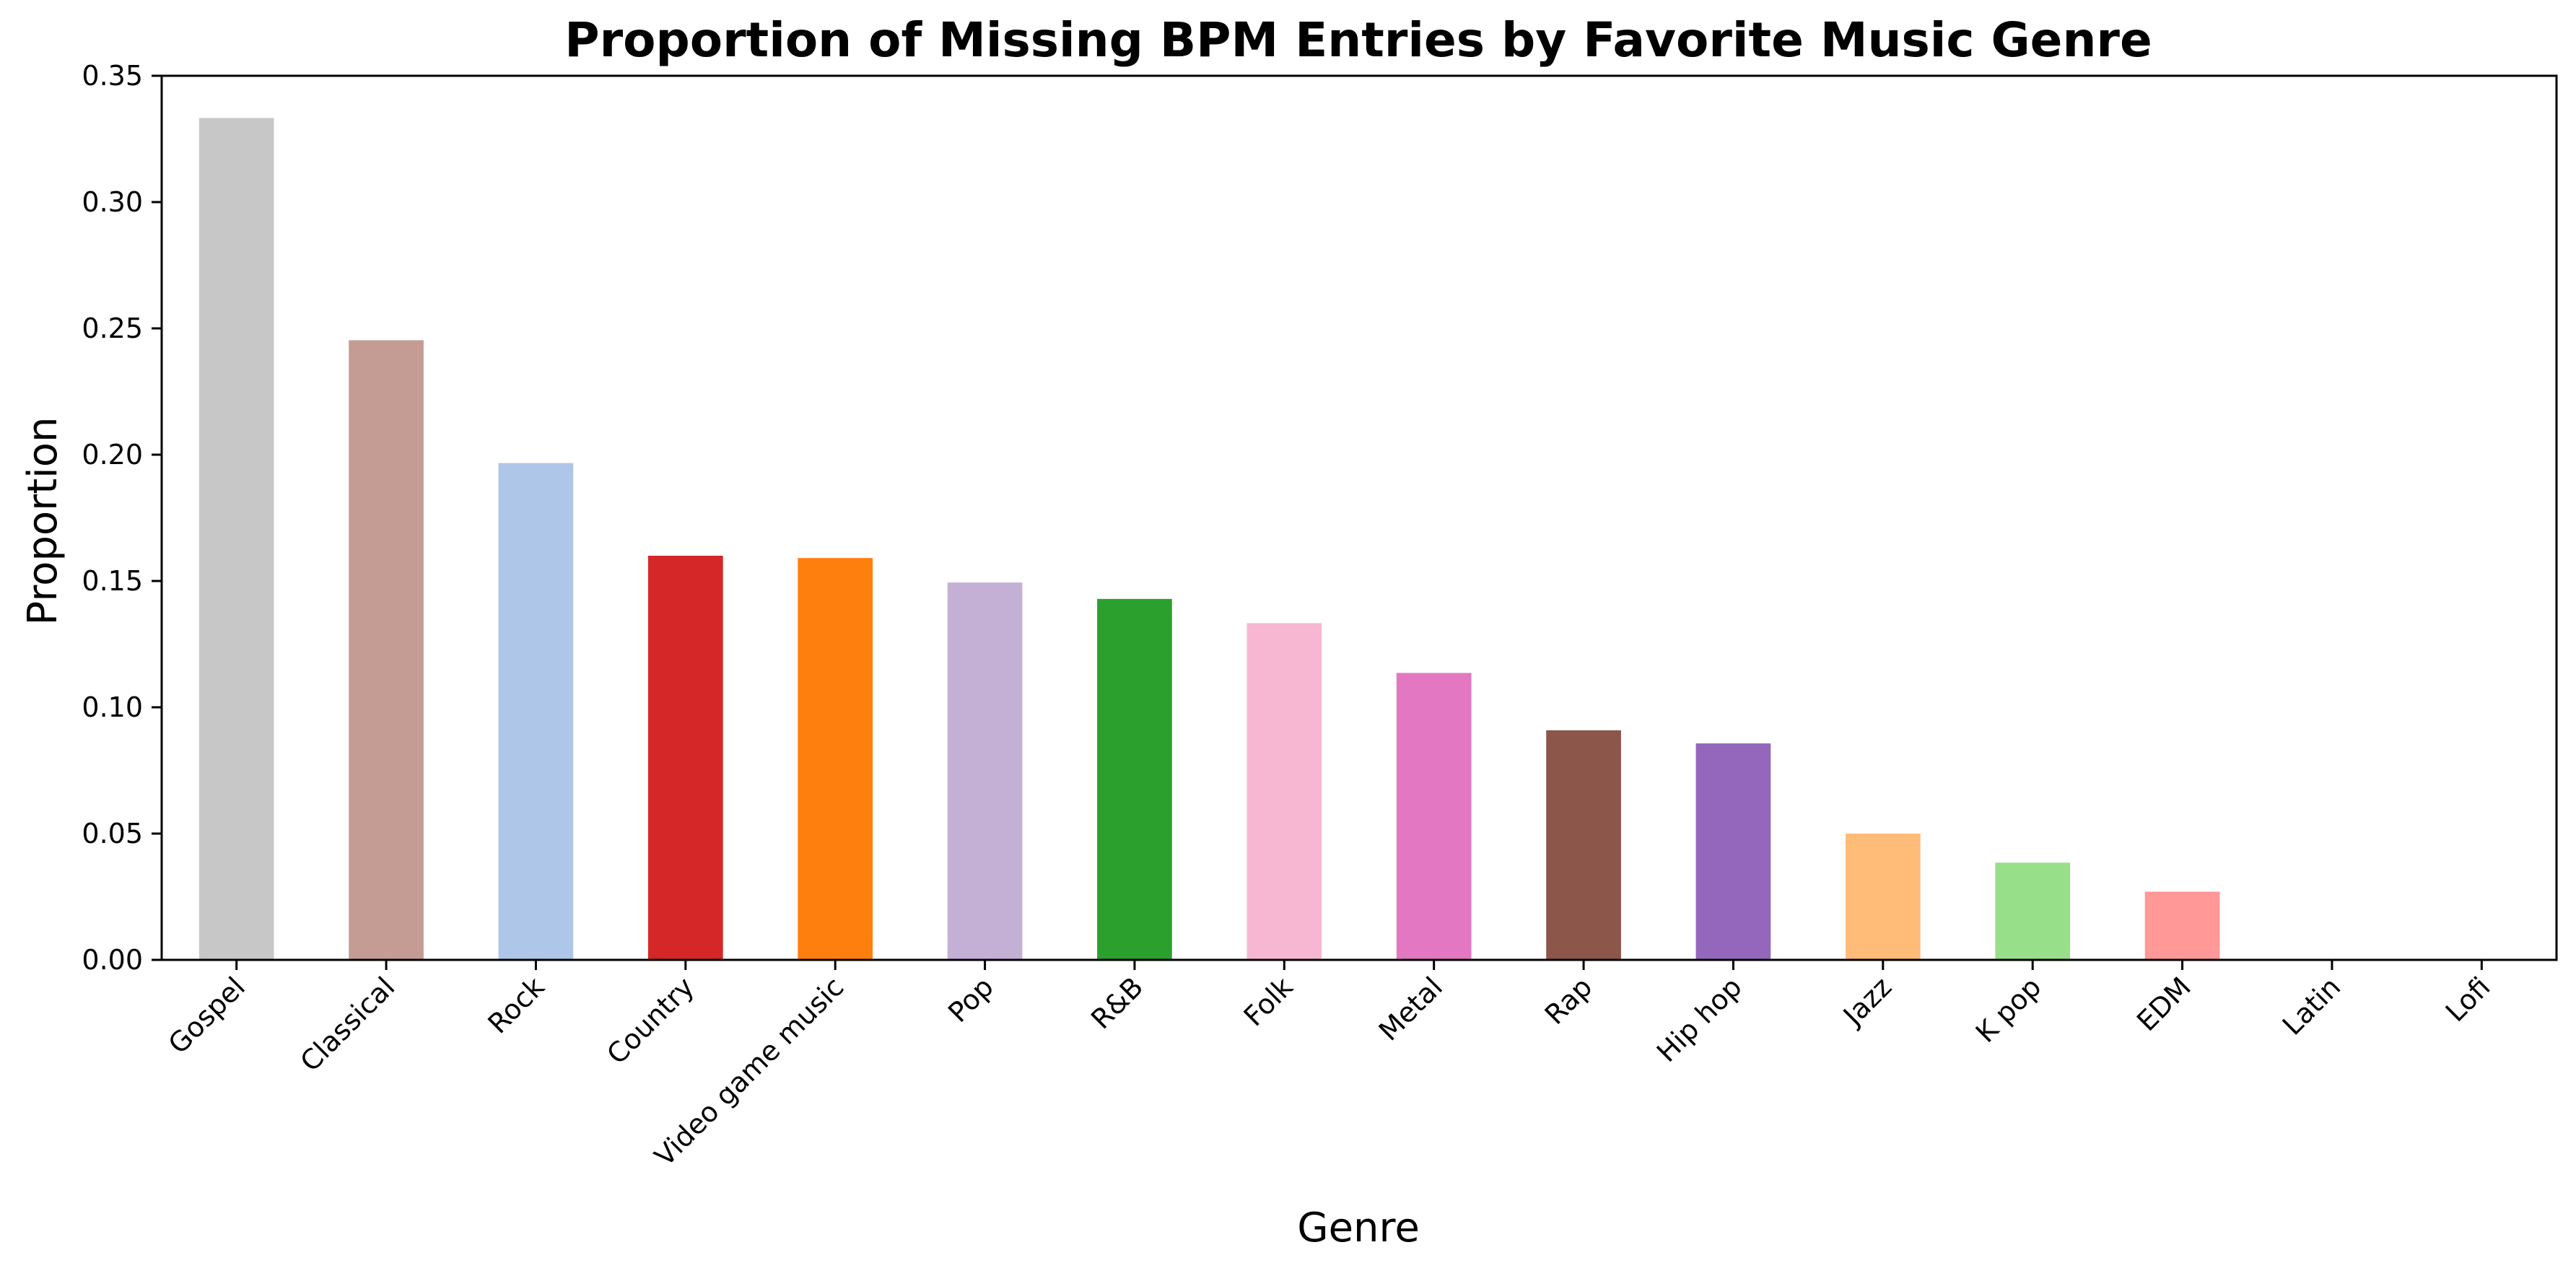 The width and height of the screenshot is (2576, 1276). Describe the element at coordinates (2009, 1010) in the screenshot. I see `x-tick-label: K pop` at that location.